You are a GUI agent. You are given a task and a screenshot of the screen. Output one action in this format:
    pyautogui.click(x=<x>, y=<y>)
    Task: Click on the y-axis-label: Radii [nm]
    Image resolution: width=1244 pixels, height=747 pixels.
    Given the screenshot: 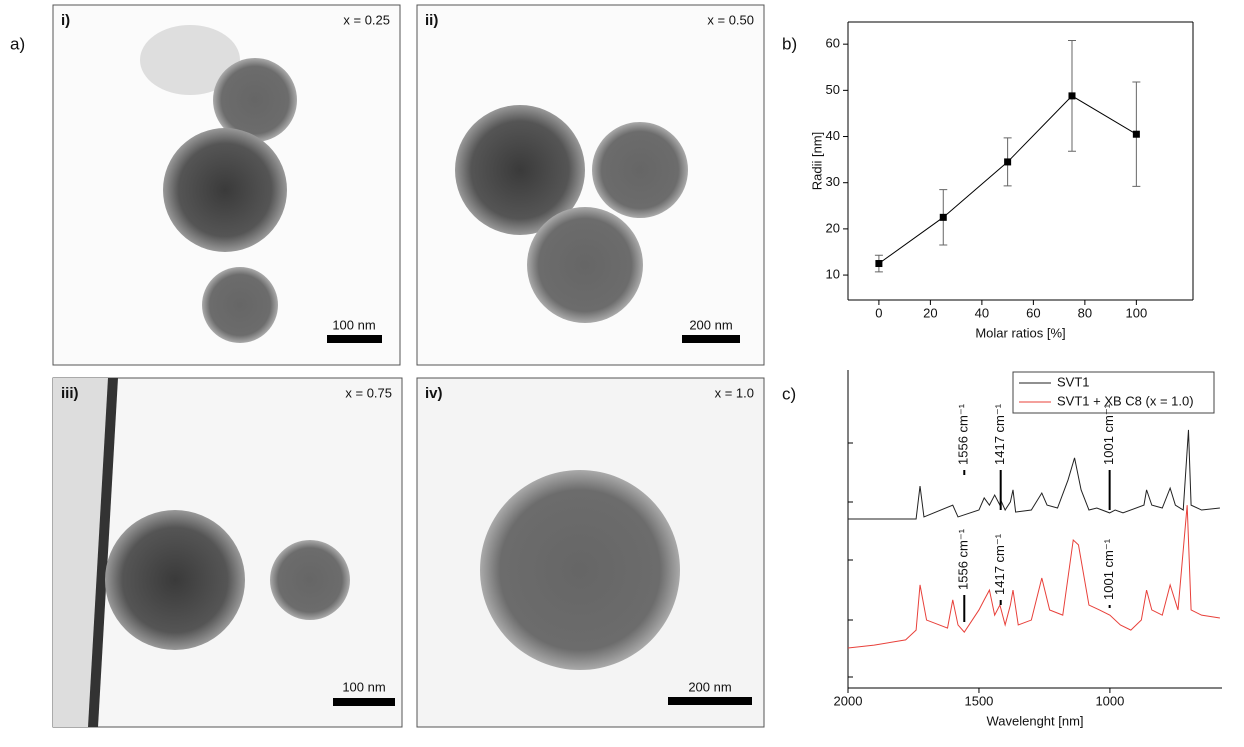 What is the action you would take?
    pyautogui.click(x=816, y=161)
    